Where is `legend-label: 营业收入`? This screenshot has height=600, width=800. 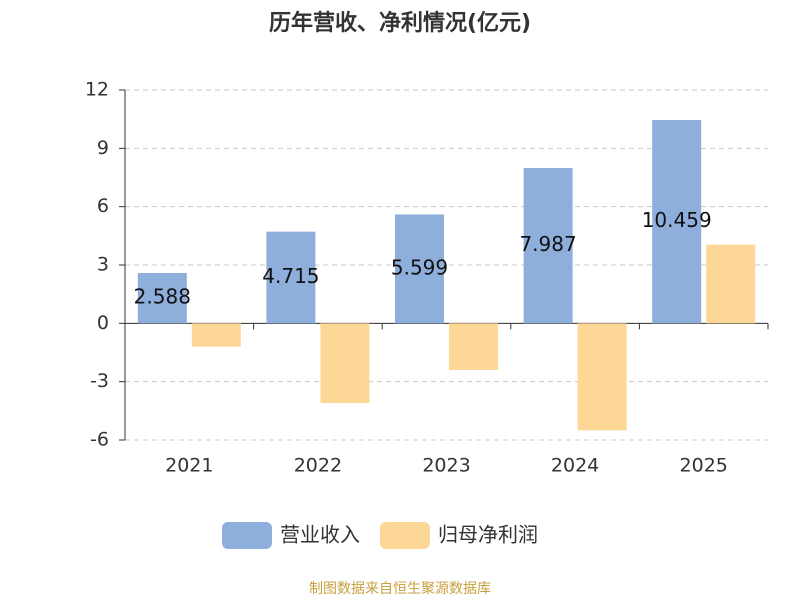 legend-label: 营业收入 is located at coordinates (320, 535).